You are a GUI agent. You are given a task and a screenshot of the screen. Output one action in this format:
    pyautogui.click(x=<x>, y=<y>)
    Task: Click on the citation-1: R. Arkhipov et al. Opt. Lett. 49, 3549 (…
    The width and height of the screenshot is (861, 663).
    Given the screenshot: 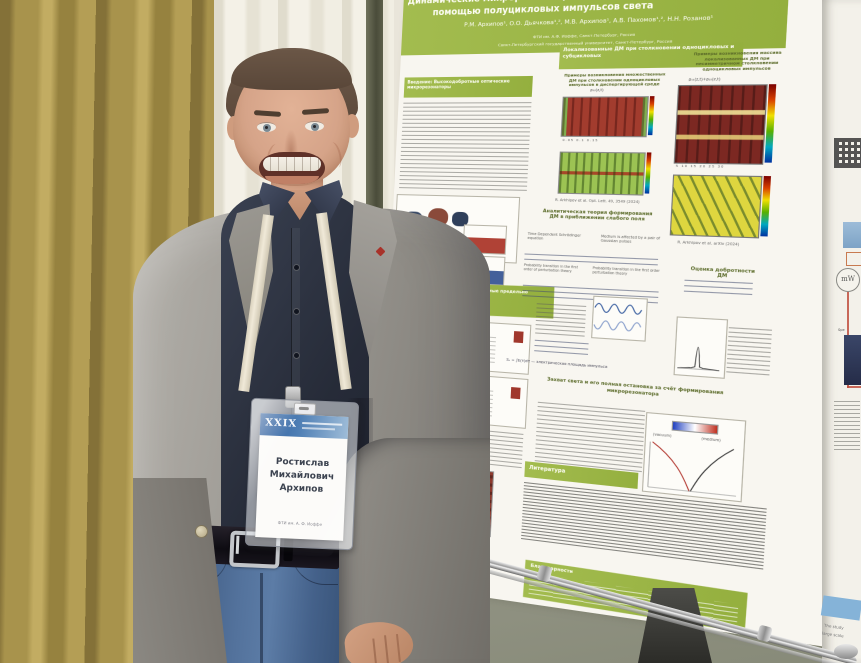 What is the action you would take?
    pyautogui.click(x=597, y=201)
    